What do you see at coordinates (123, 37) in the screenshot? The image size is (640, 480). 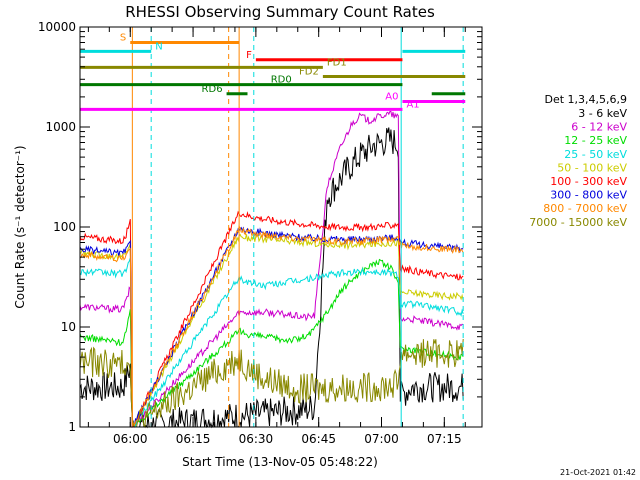 I see `flag-label-s: S` at bounding box center [123, 37].